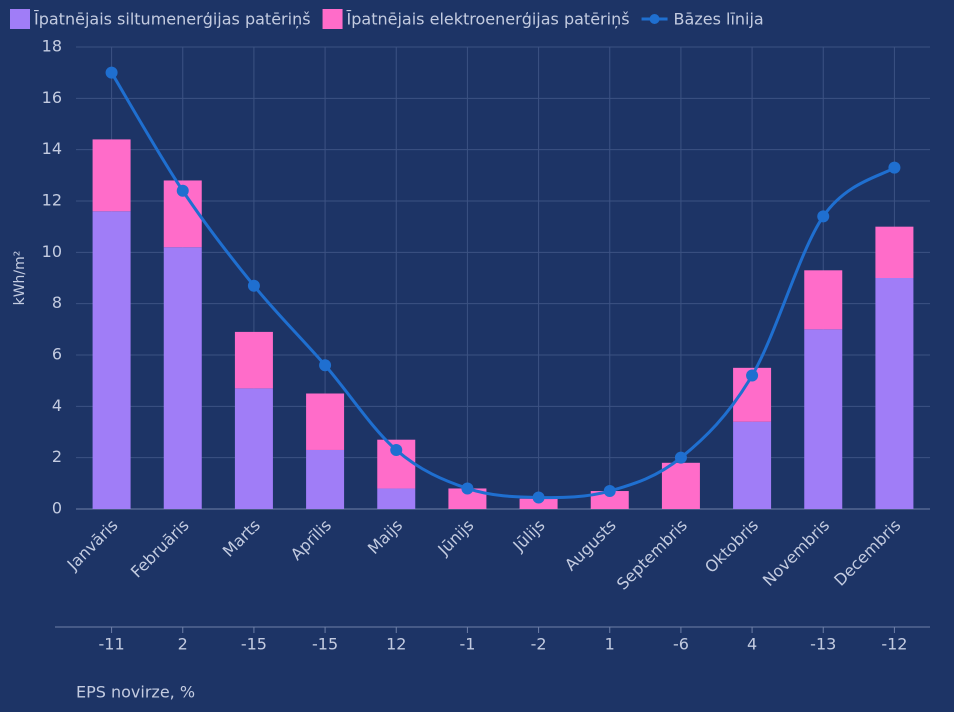  I want to click on y-tick-label: 18, so click(52, 46).